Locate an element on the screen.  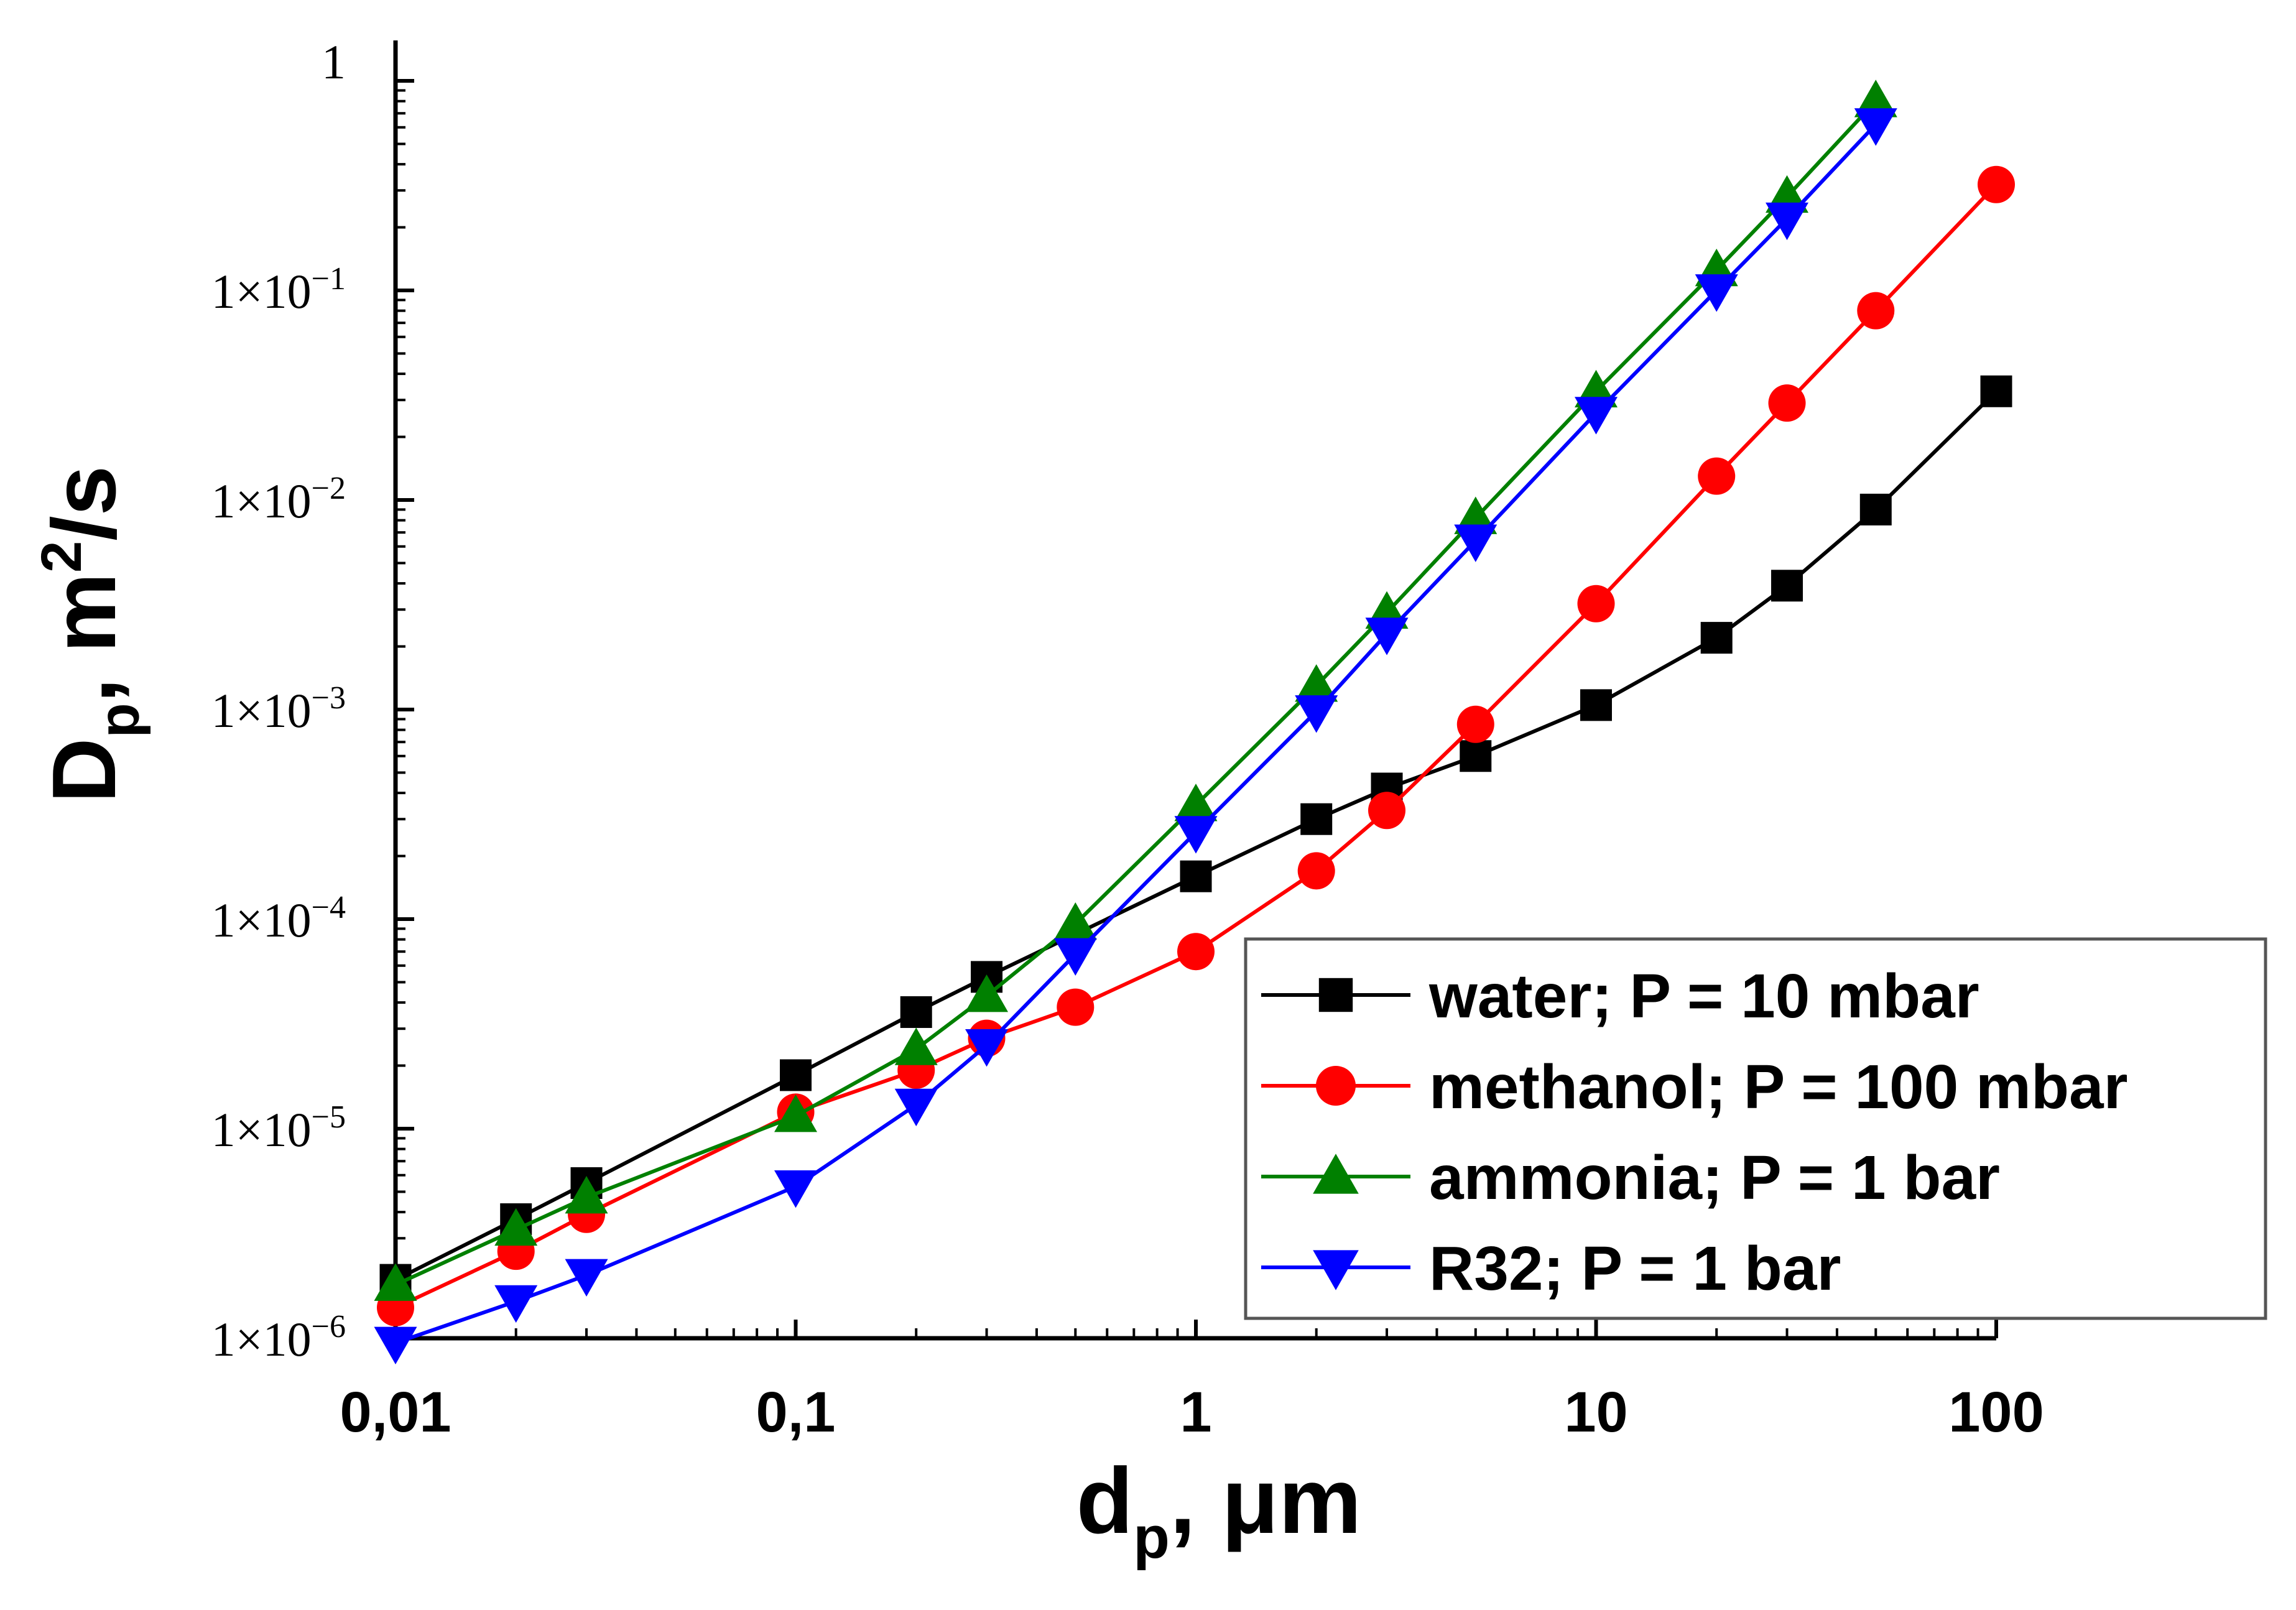
legend-item: ammonia; P = 1 bar is located at coordinates (1630, 1178).